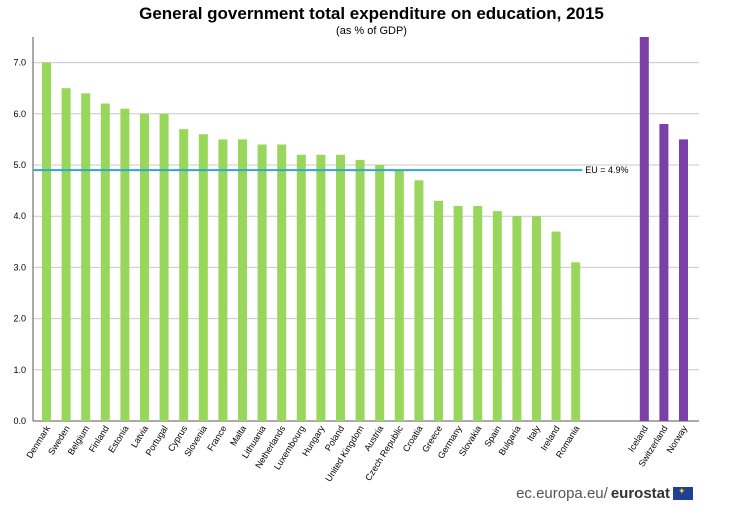 The image size is (743, 516). I want to click on bar-spain, so click(497, 316).